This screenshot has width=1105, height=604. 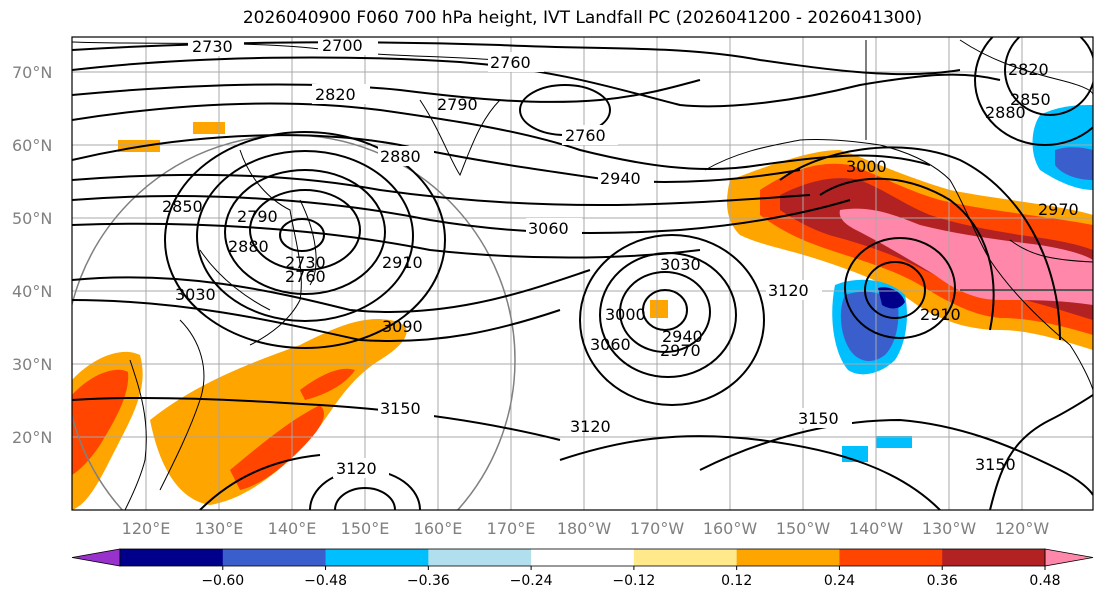 What do you see at coordinates (32, 218) in the screenshot?
I see `lat-label: 50°N` at bounding box center [32, 218].